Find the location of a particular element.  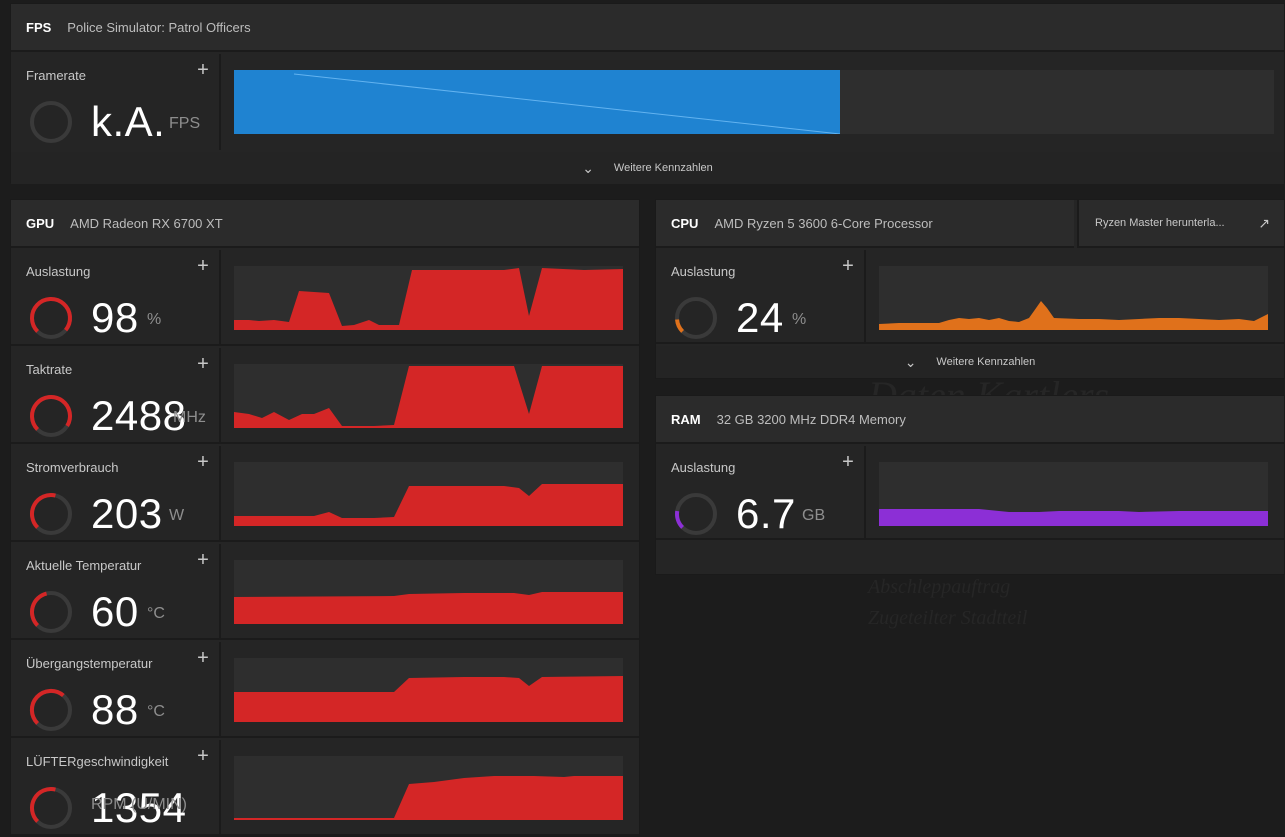

gpu-header: GPU AMD Radeon RX 6700 XT is located at coordinates (325, 224).